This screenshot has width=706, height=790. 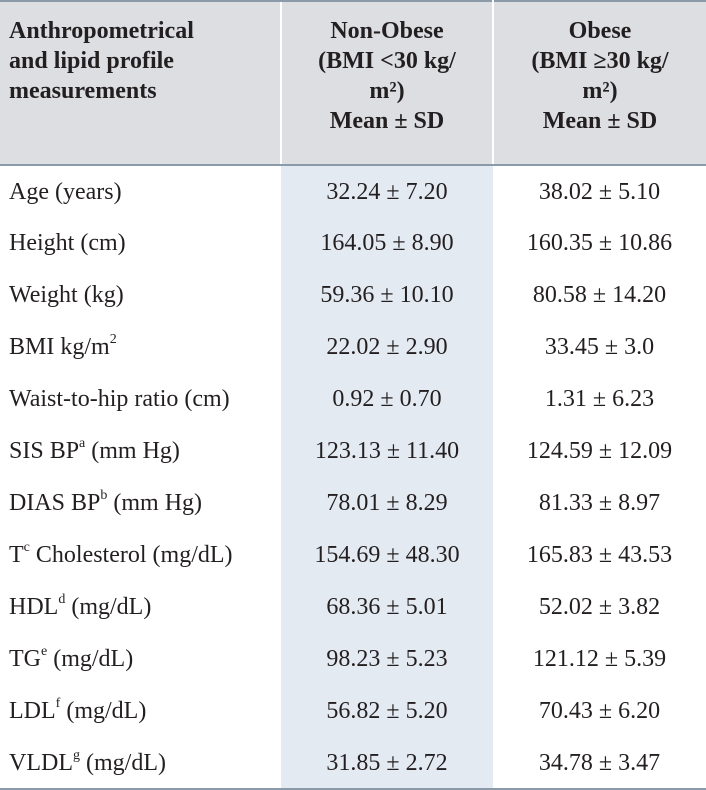 I want to click on header-line: measurements, so click(x=83, y=91).